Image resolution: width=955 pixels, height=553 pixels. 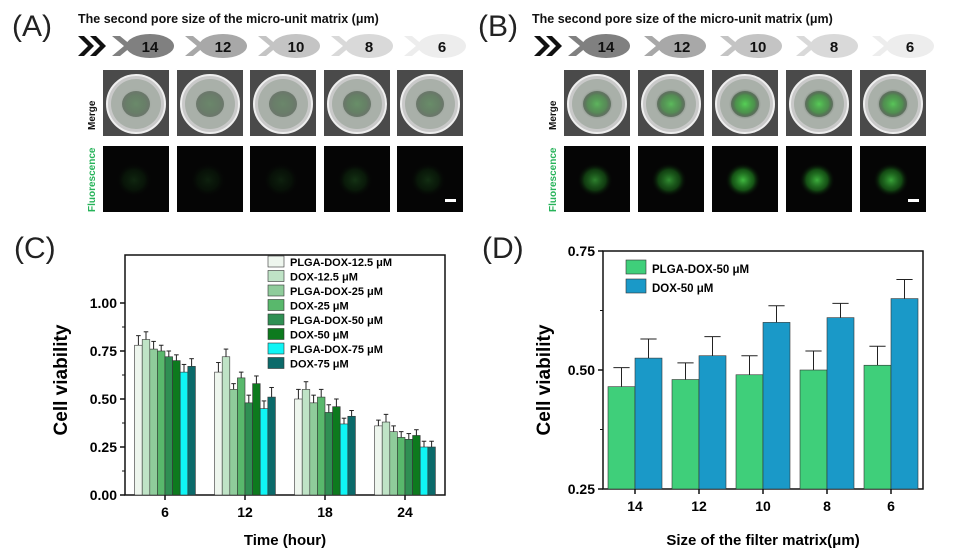 I want to click on chart-d-y-axis-label: Cell viability, so click(x=544, y=379).